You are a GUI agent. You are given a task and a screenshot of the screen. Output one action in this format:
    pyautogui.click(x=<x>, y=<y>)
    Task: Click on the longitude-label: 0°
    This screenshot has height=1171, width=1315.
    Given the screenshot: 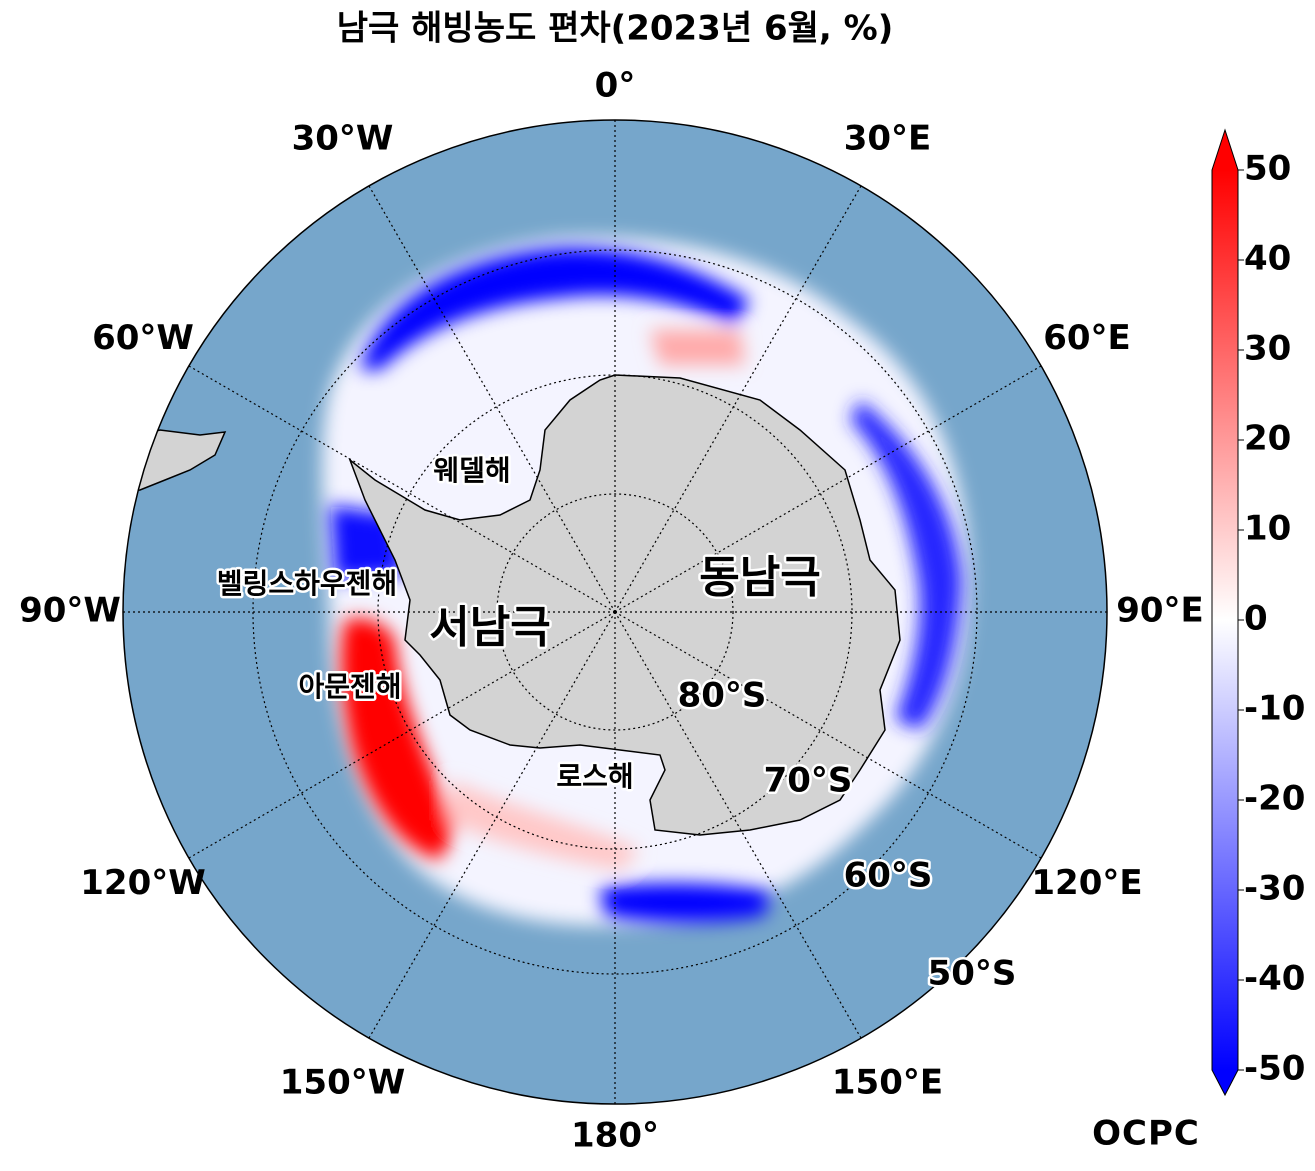 What is the action you would take?
    pyautogui.click(x=615, y=86)
    